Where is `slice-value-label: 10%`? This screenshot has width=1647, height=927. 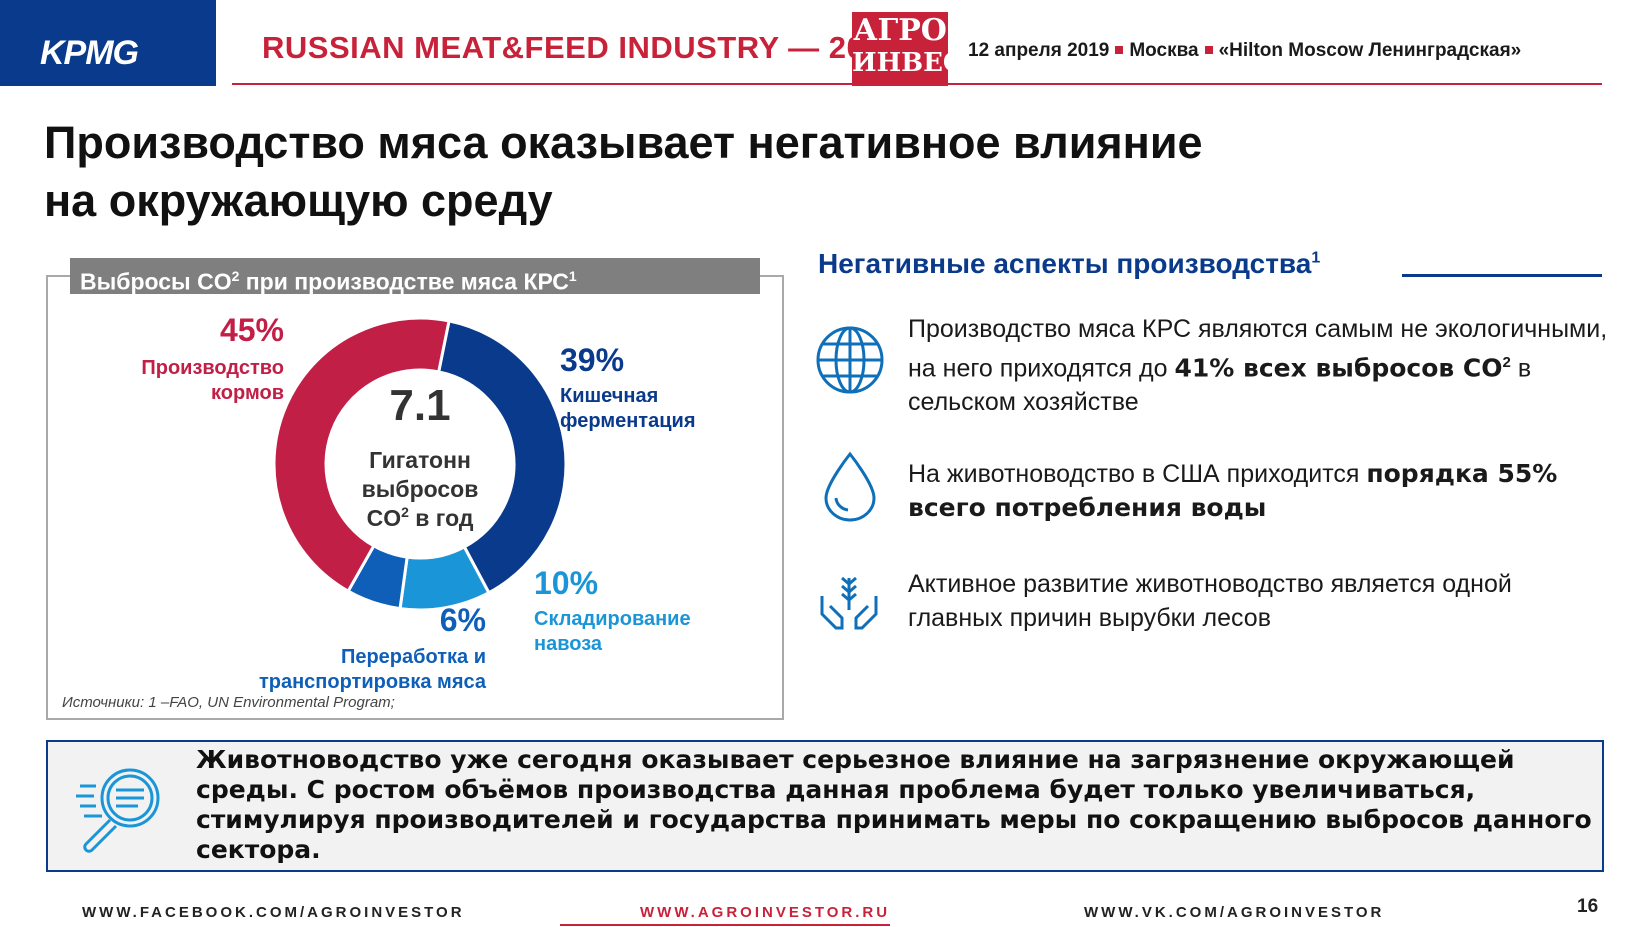 slice-value-label: 10% is located at coordinates (566, 583).